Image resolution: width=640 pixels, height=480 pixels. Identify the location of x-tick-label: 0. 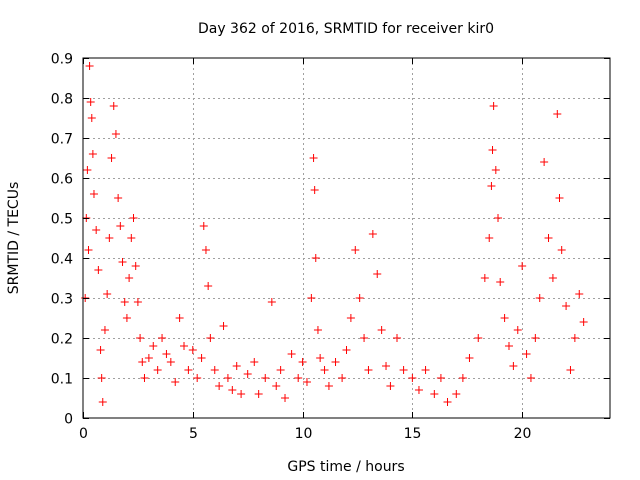
(83, 434).